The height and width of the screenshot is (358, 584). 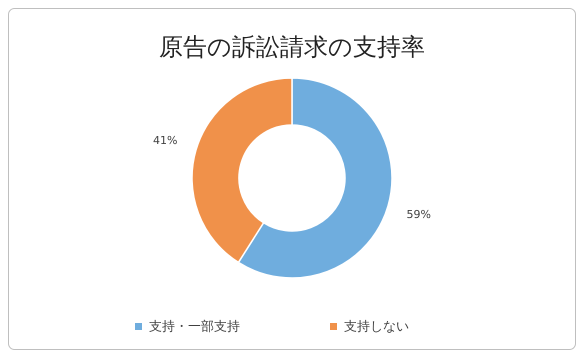 I want to click on data-label: 41%, so click(x=165, y=141).